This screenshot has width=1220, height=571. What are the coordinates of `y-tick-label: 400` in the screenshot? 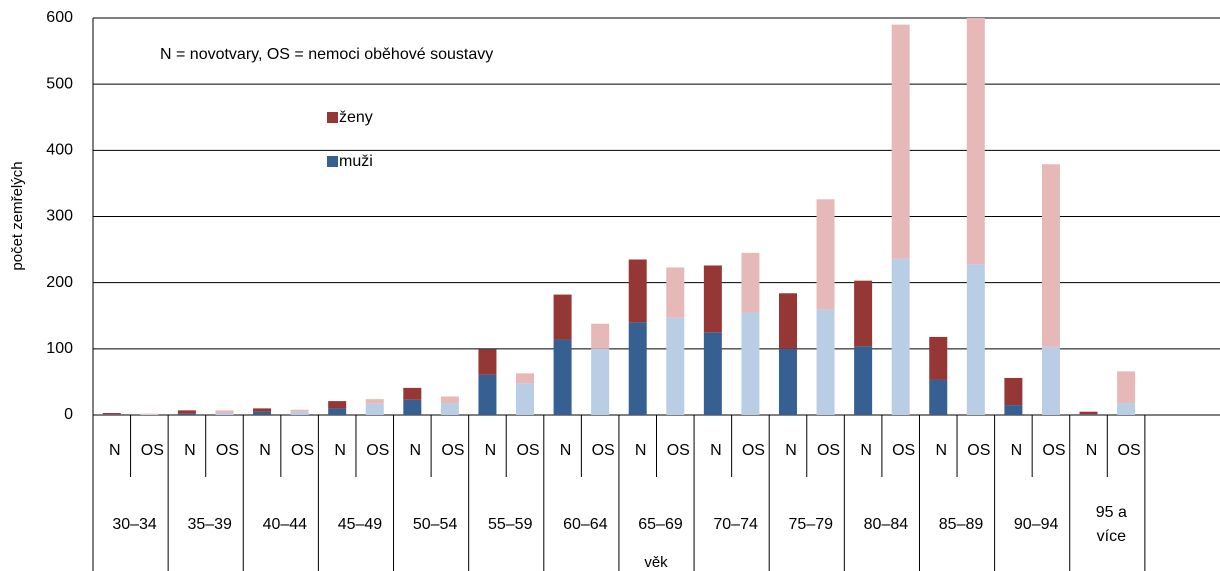 It's located at (59, 150).